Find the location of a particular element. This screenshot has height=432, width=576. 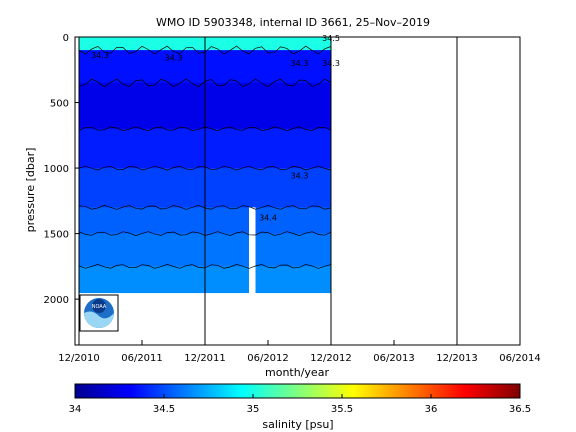

y-tick-label: 500 is located at coordinates (59, 104).